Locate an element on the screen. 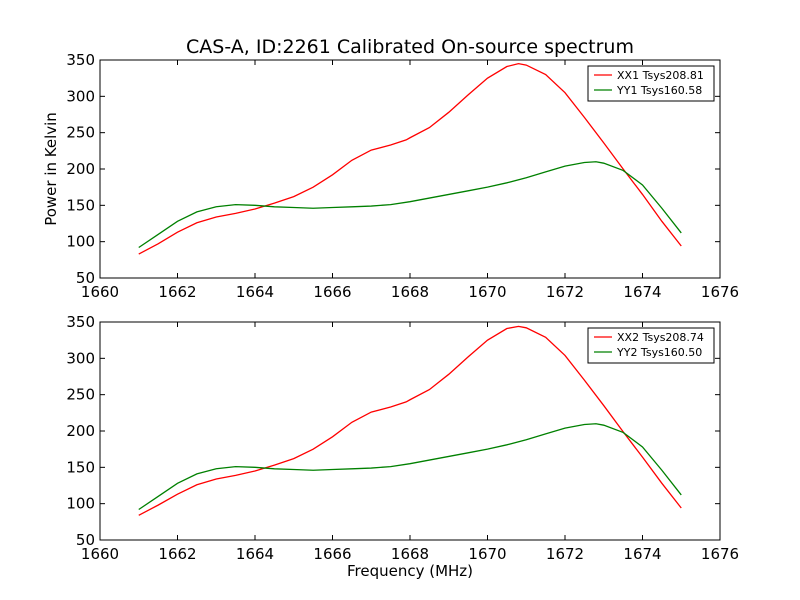 Image resolution: width=800 pixels, height=600 pixels. legend-entry: YY1 Tsys160.58 is located at coordinates (659, 90).